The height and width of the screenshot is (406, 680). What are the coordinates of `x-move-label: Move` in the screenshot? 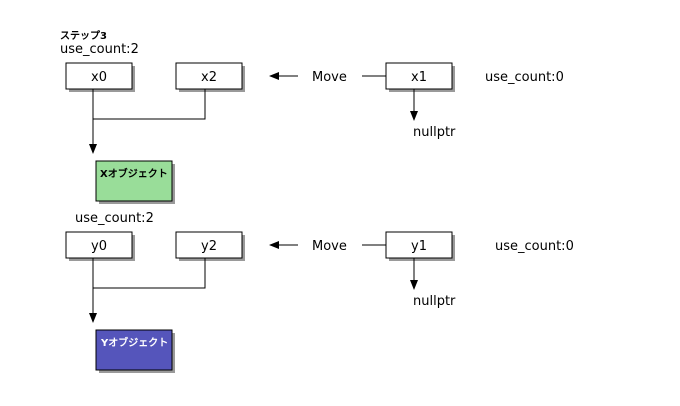 It's located at (329, 77).